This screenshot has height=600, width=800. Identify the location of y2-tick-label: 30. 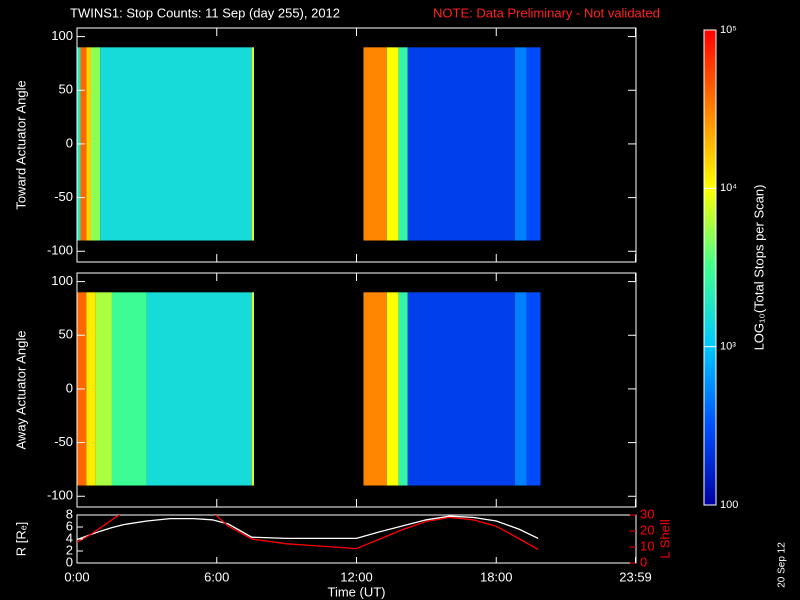
(647, 513).